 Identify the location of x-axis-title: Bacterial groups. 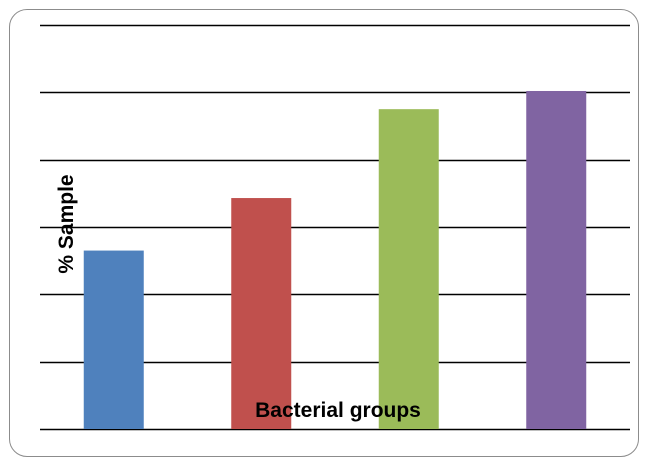
(338, 410).